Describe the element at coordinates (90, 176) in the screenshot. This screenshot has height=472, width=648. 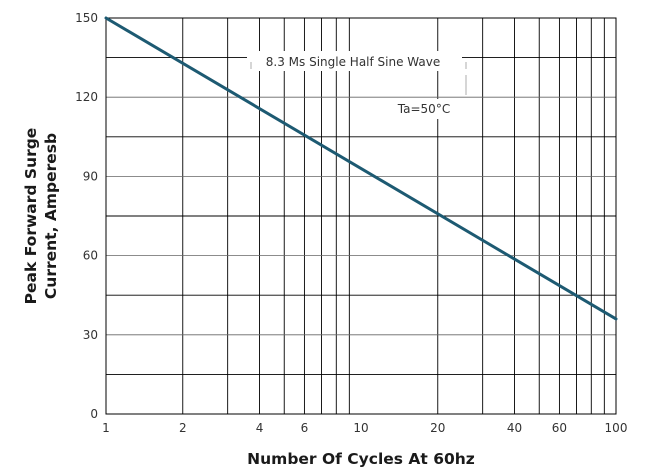
I see `y-tick-label: 90` at that location.